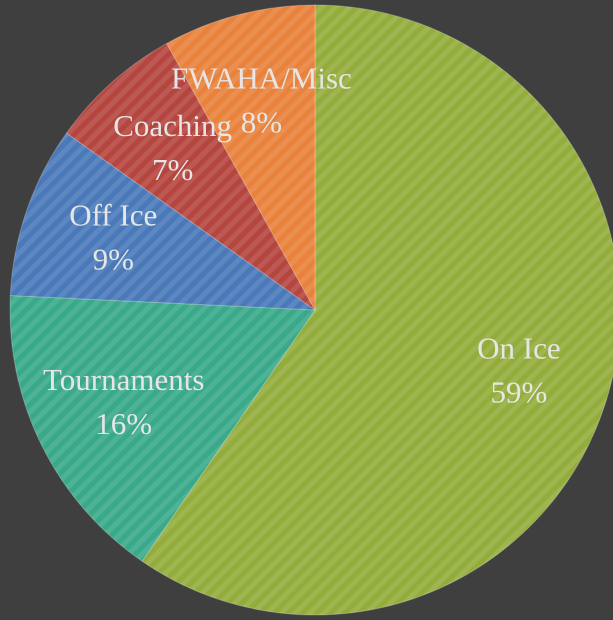 Image resolution: width=613 pixels, height=620 pixels. Describe the element at coordinates (172, 125) in the screenshot. I see `slice-label: Coaching` at that location.